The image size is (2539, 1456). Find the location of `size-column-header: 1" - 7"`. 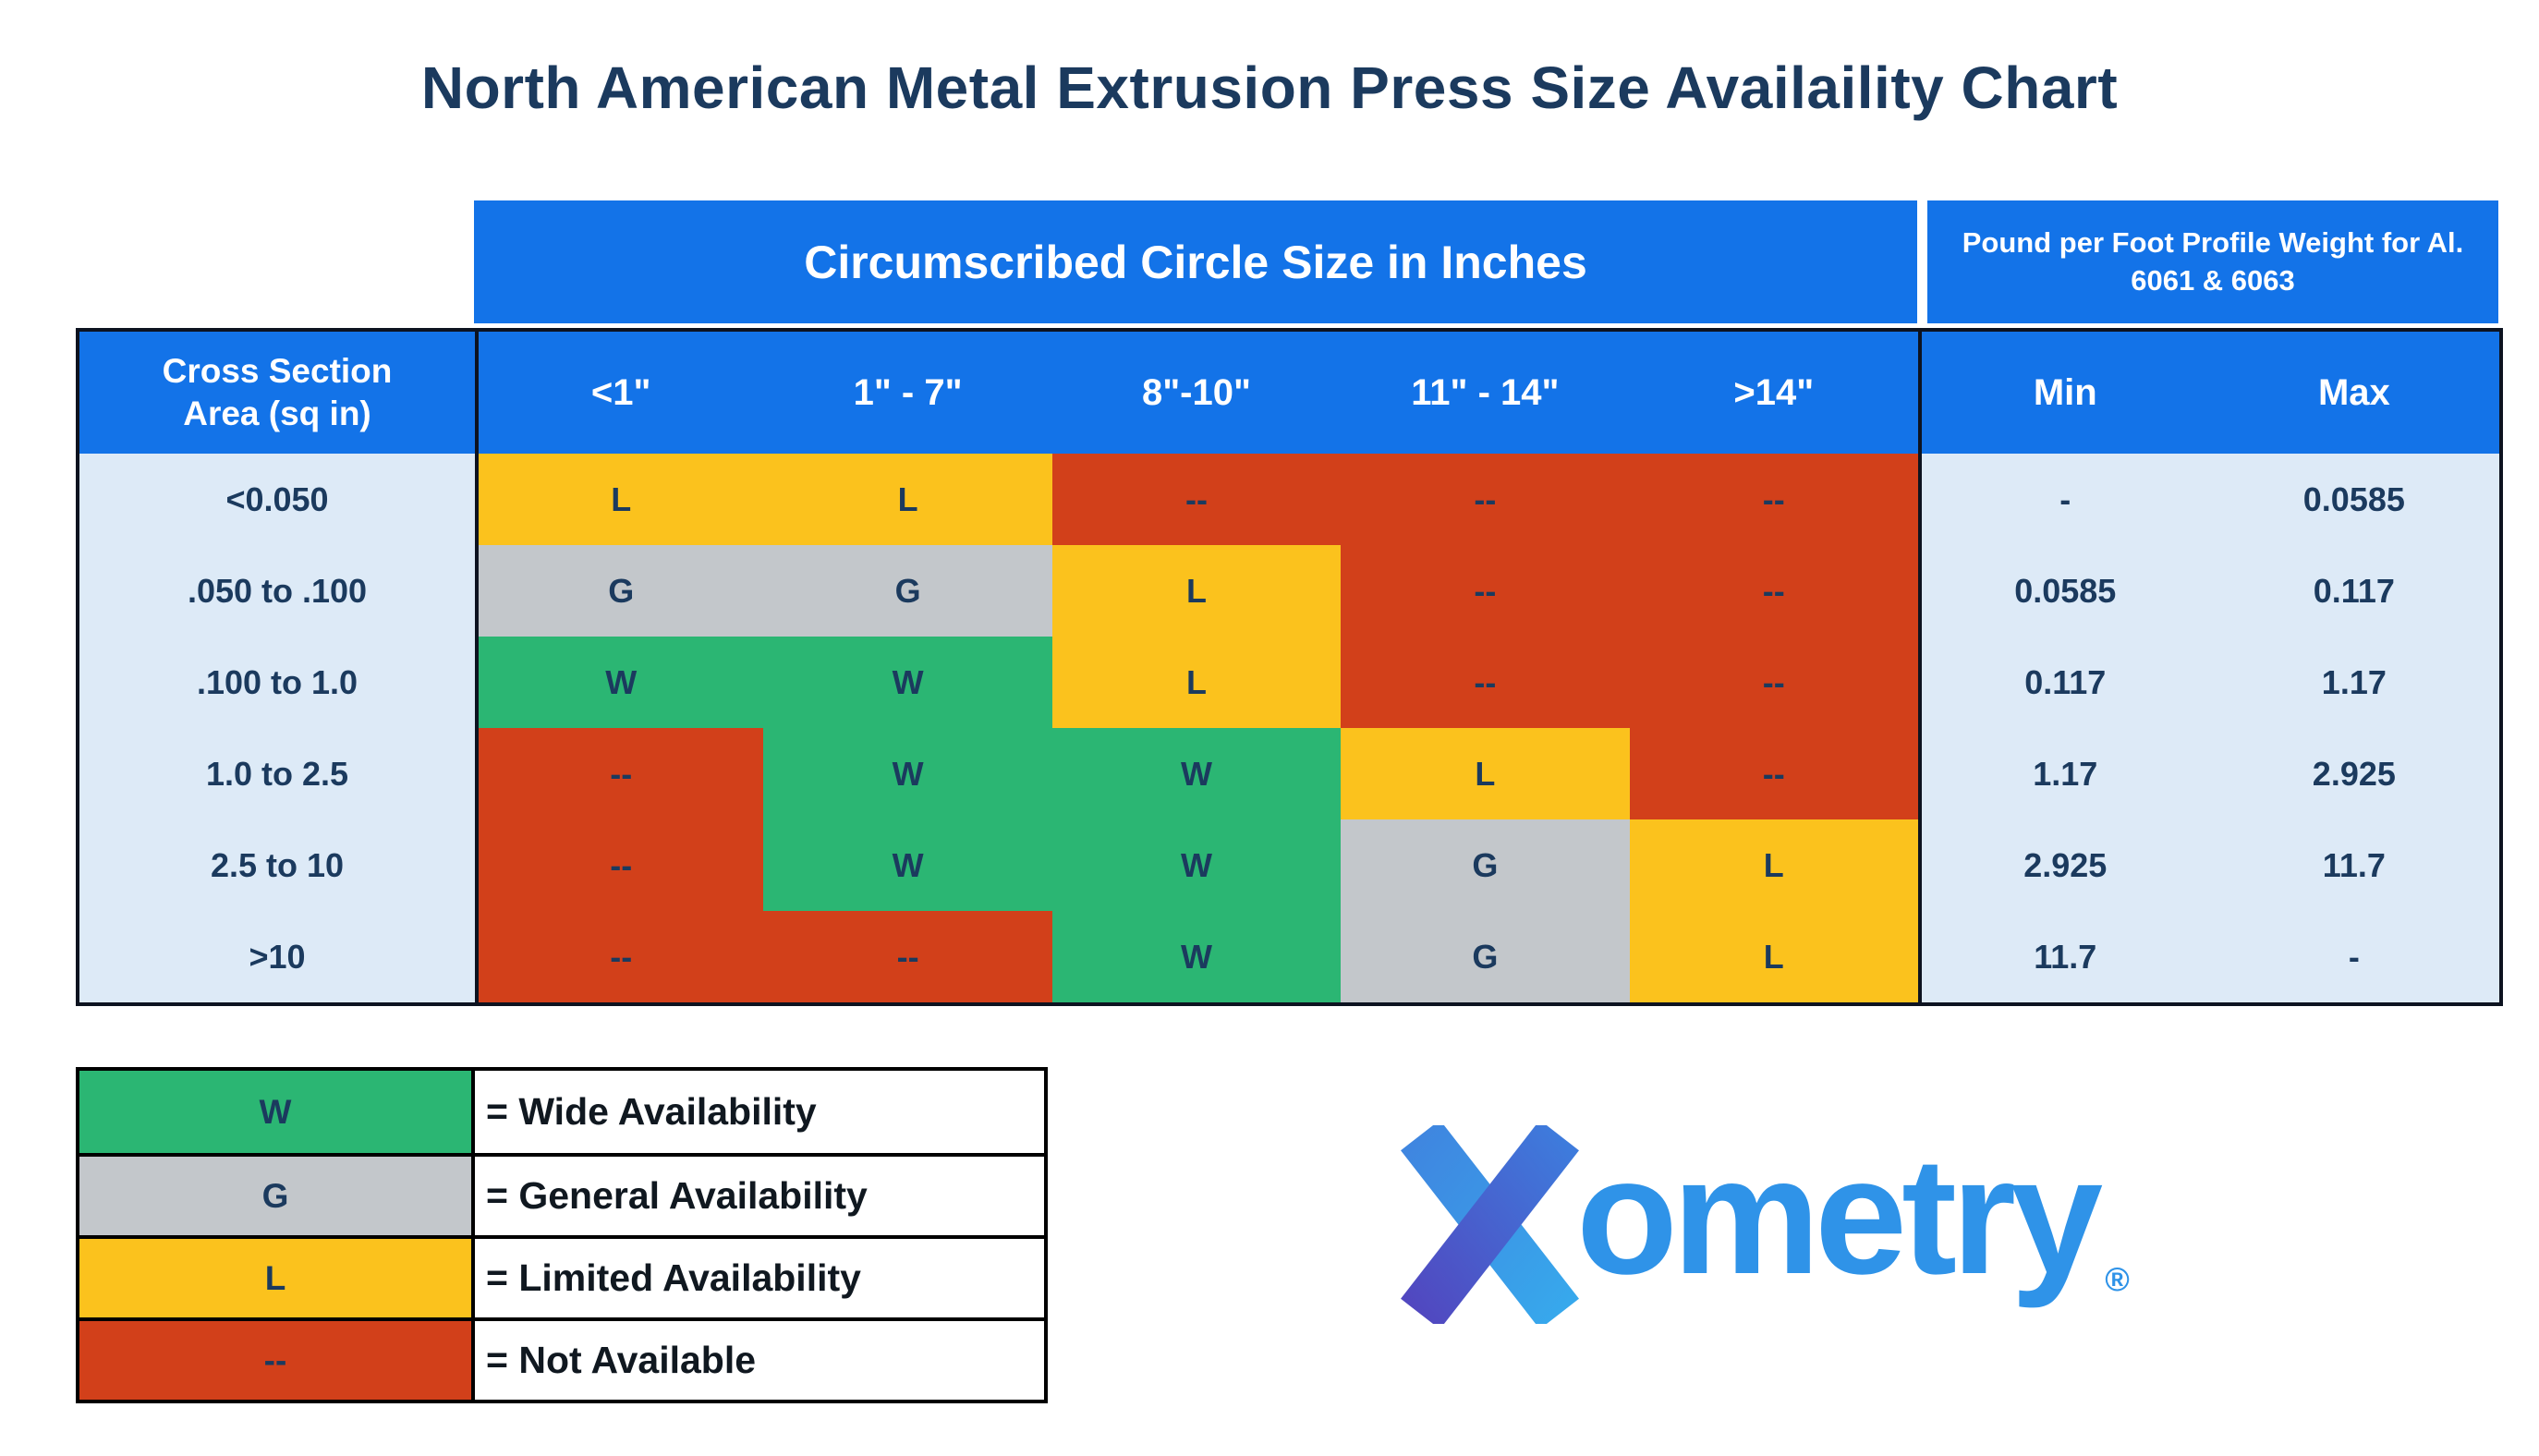

size-column-header: 1" - 7" is located at coordinates (907, 393).